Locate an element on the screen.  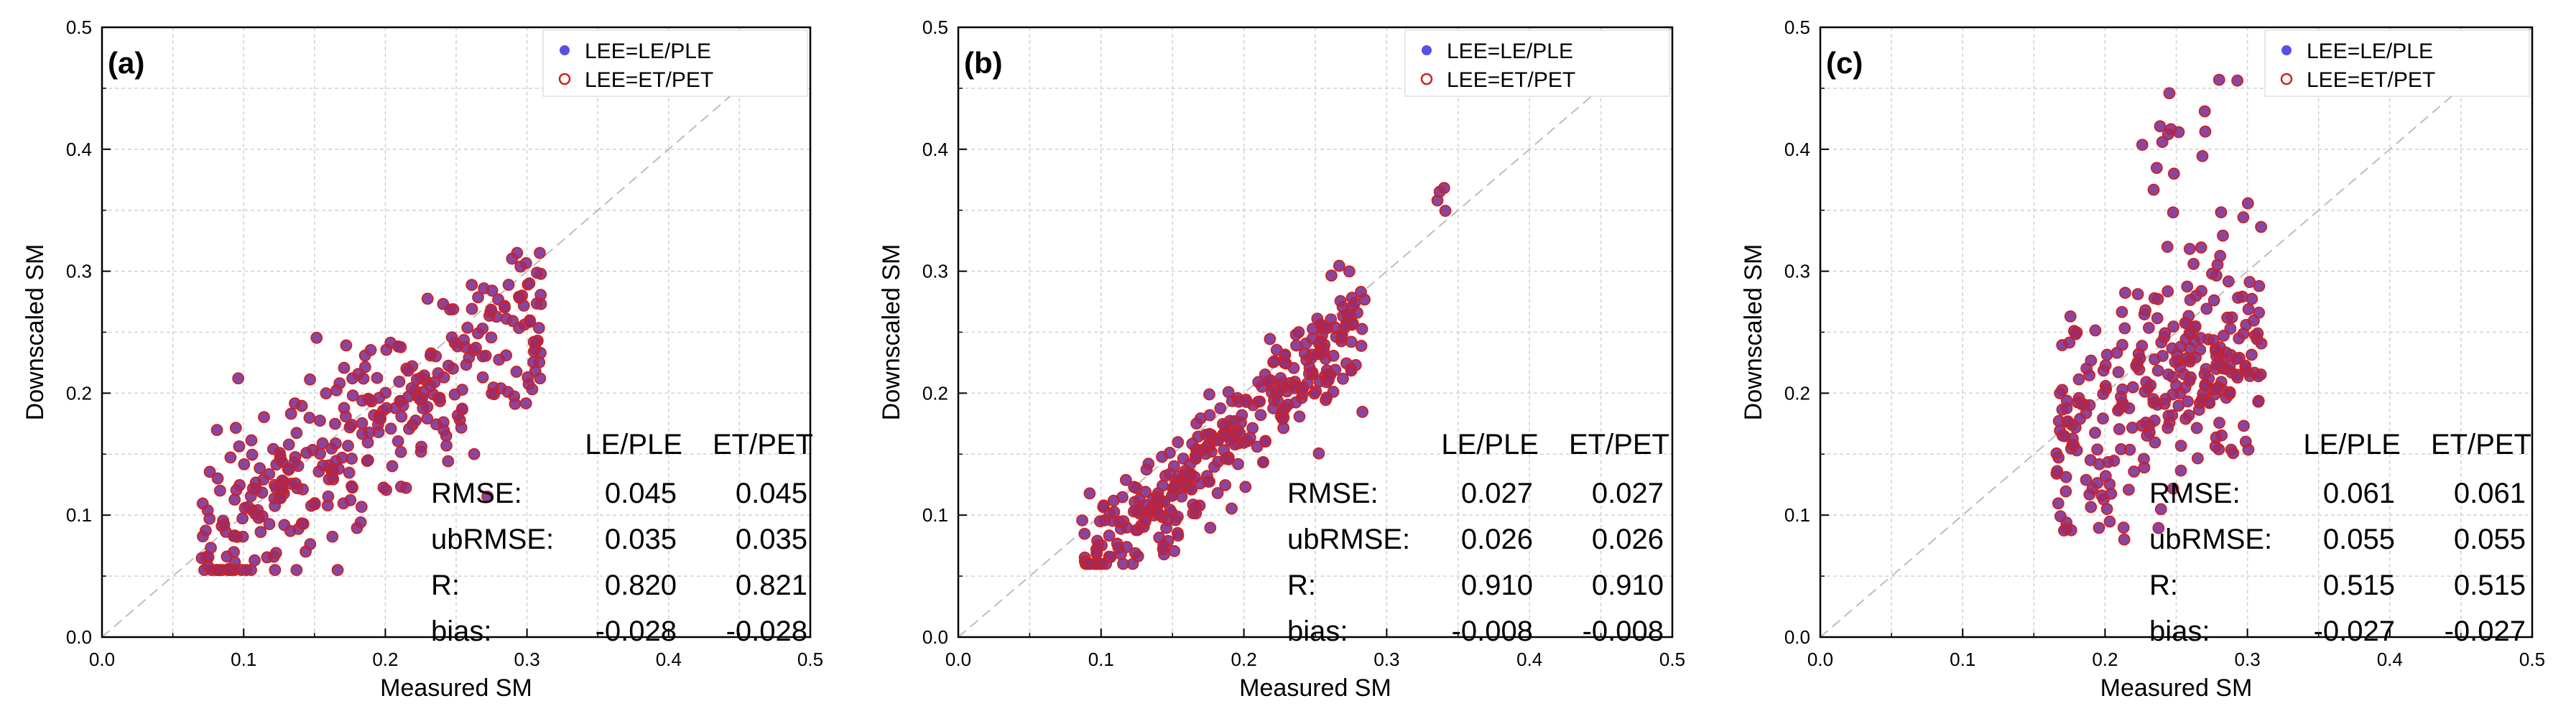
stats-value: -0.008 is located at coordinates (1492, 631).